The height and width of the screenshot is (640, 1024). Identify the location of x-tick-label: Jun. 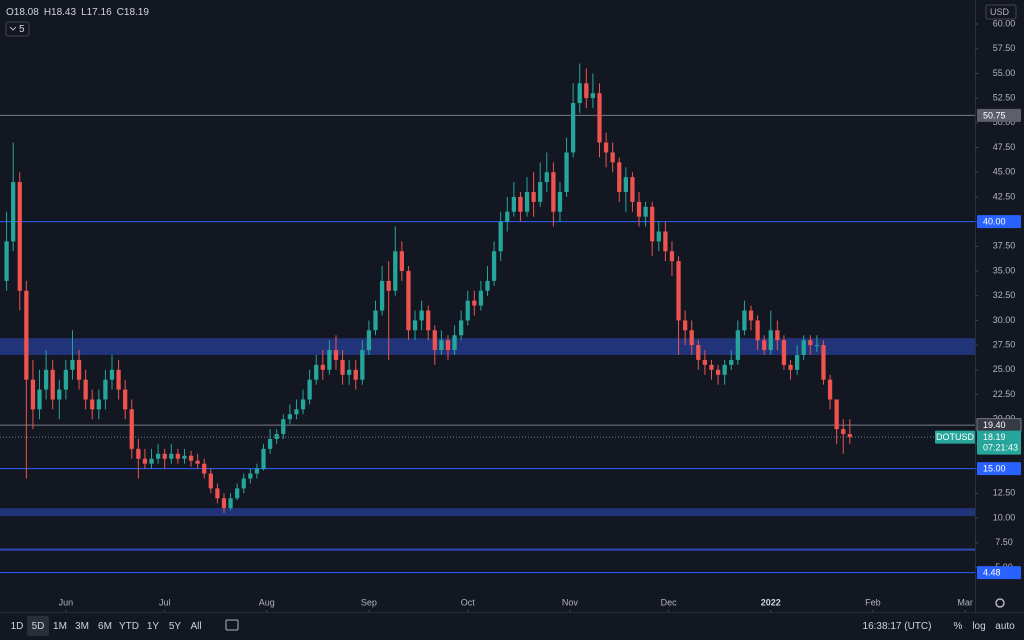
(66, 602).